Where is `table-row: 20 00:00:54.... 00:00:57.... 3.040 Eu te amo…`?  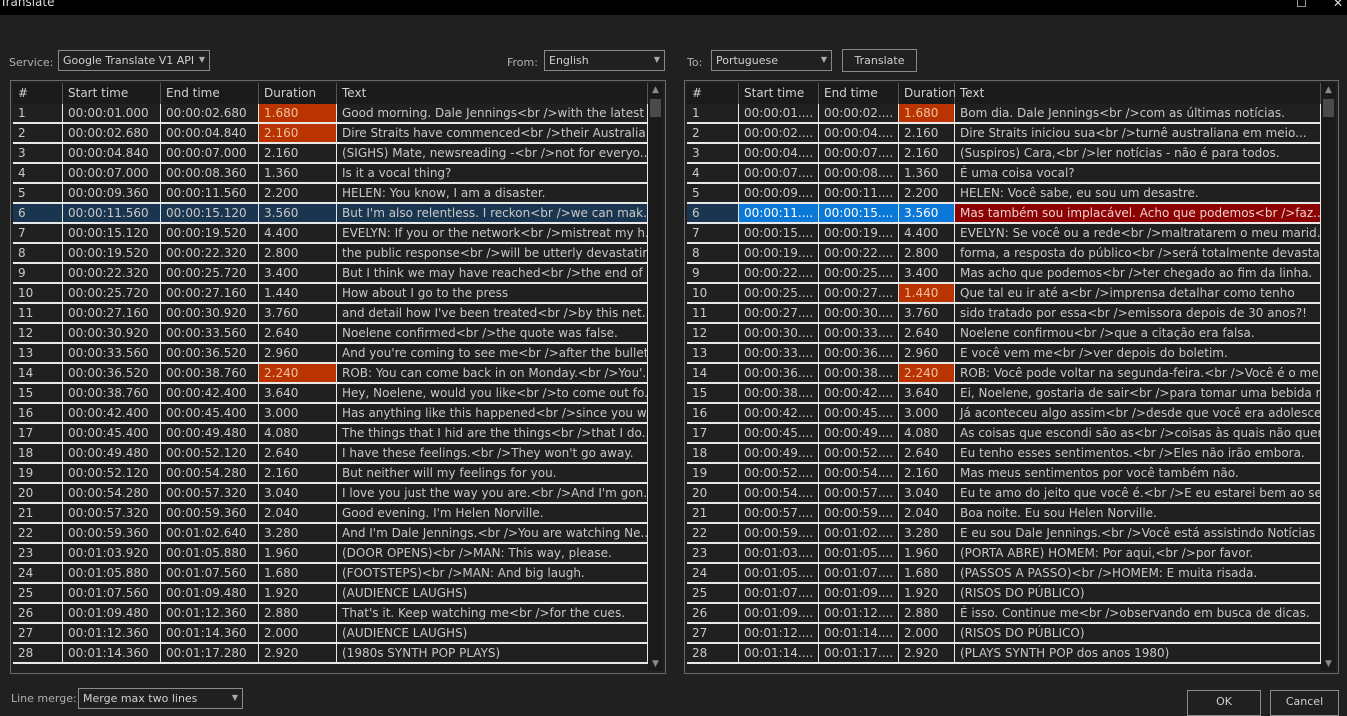
table-row: 20 00:00:54.... 00:00:57.... 3.040 Eu te amo… is located at coordinates (1004, 494).